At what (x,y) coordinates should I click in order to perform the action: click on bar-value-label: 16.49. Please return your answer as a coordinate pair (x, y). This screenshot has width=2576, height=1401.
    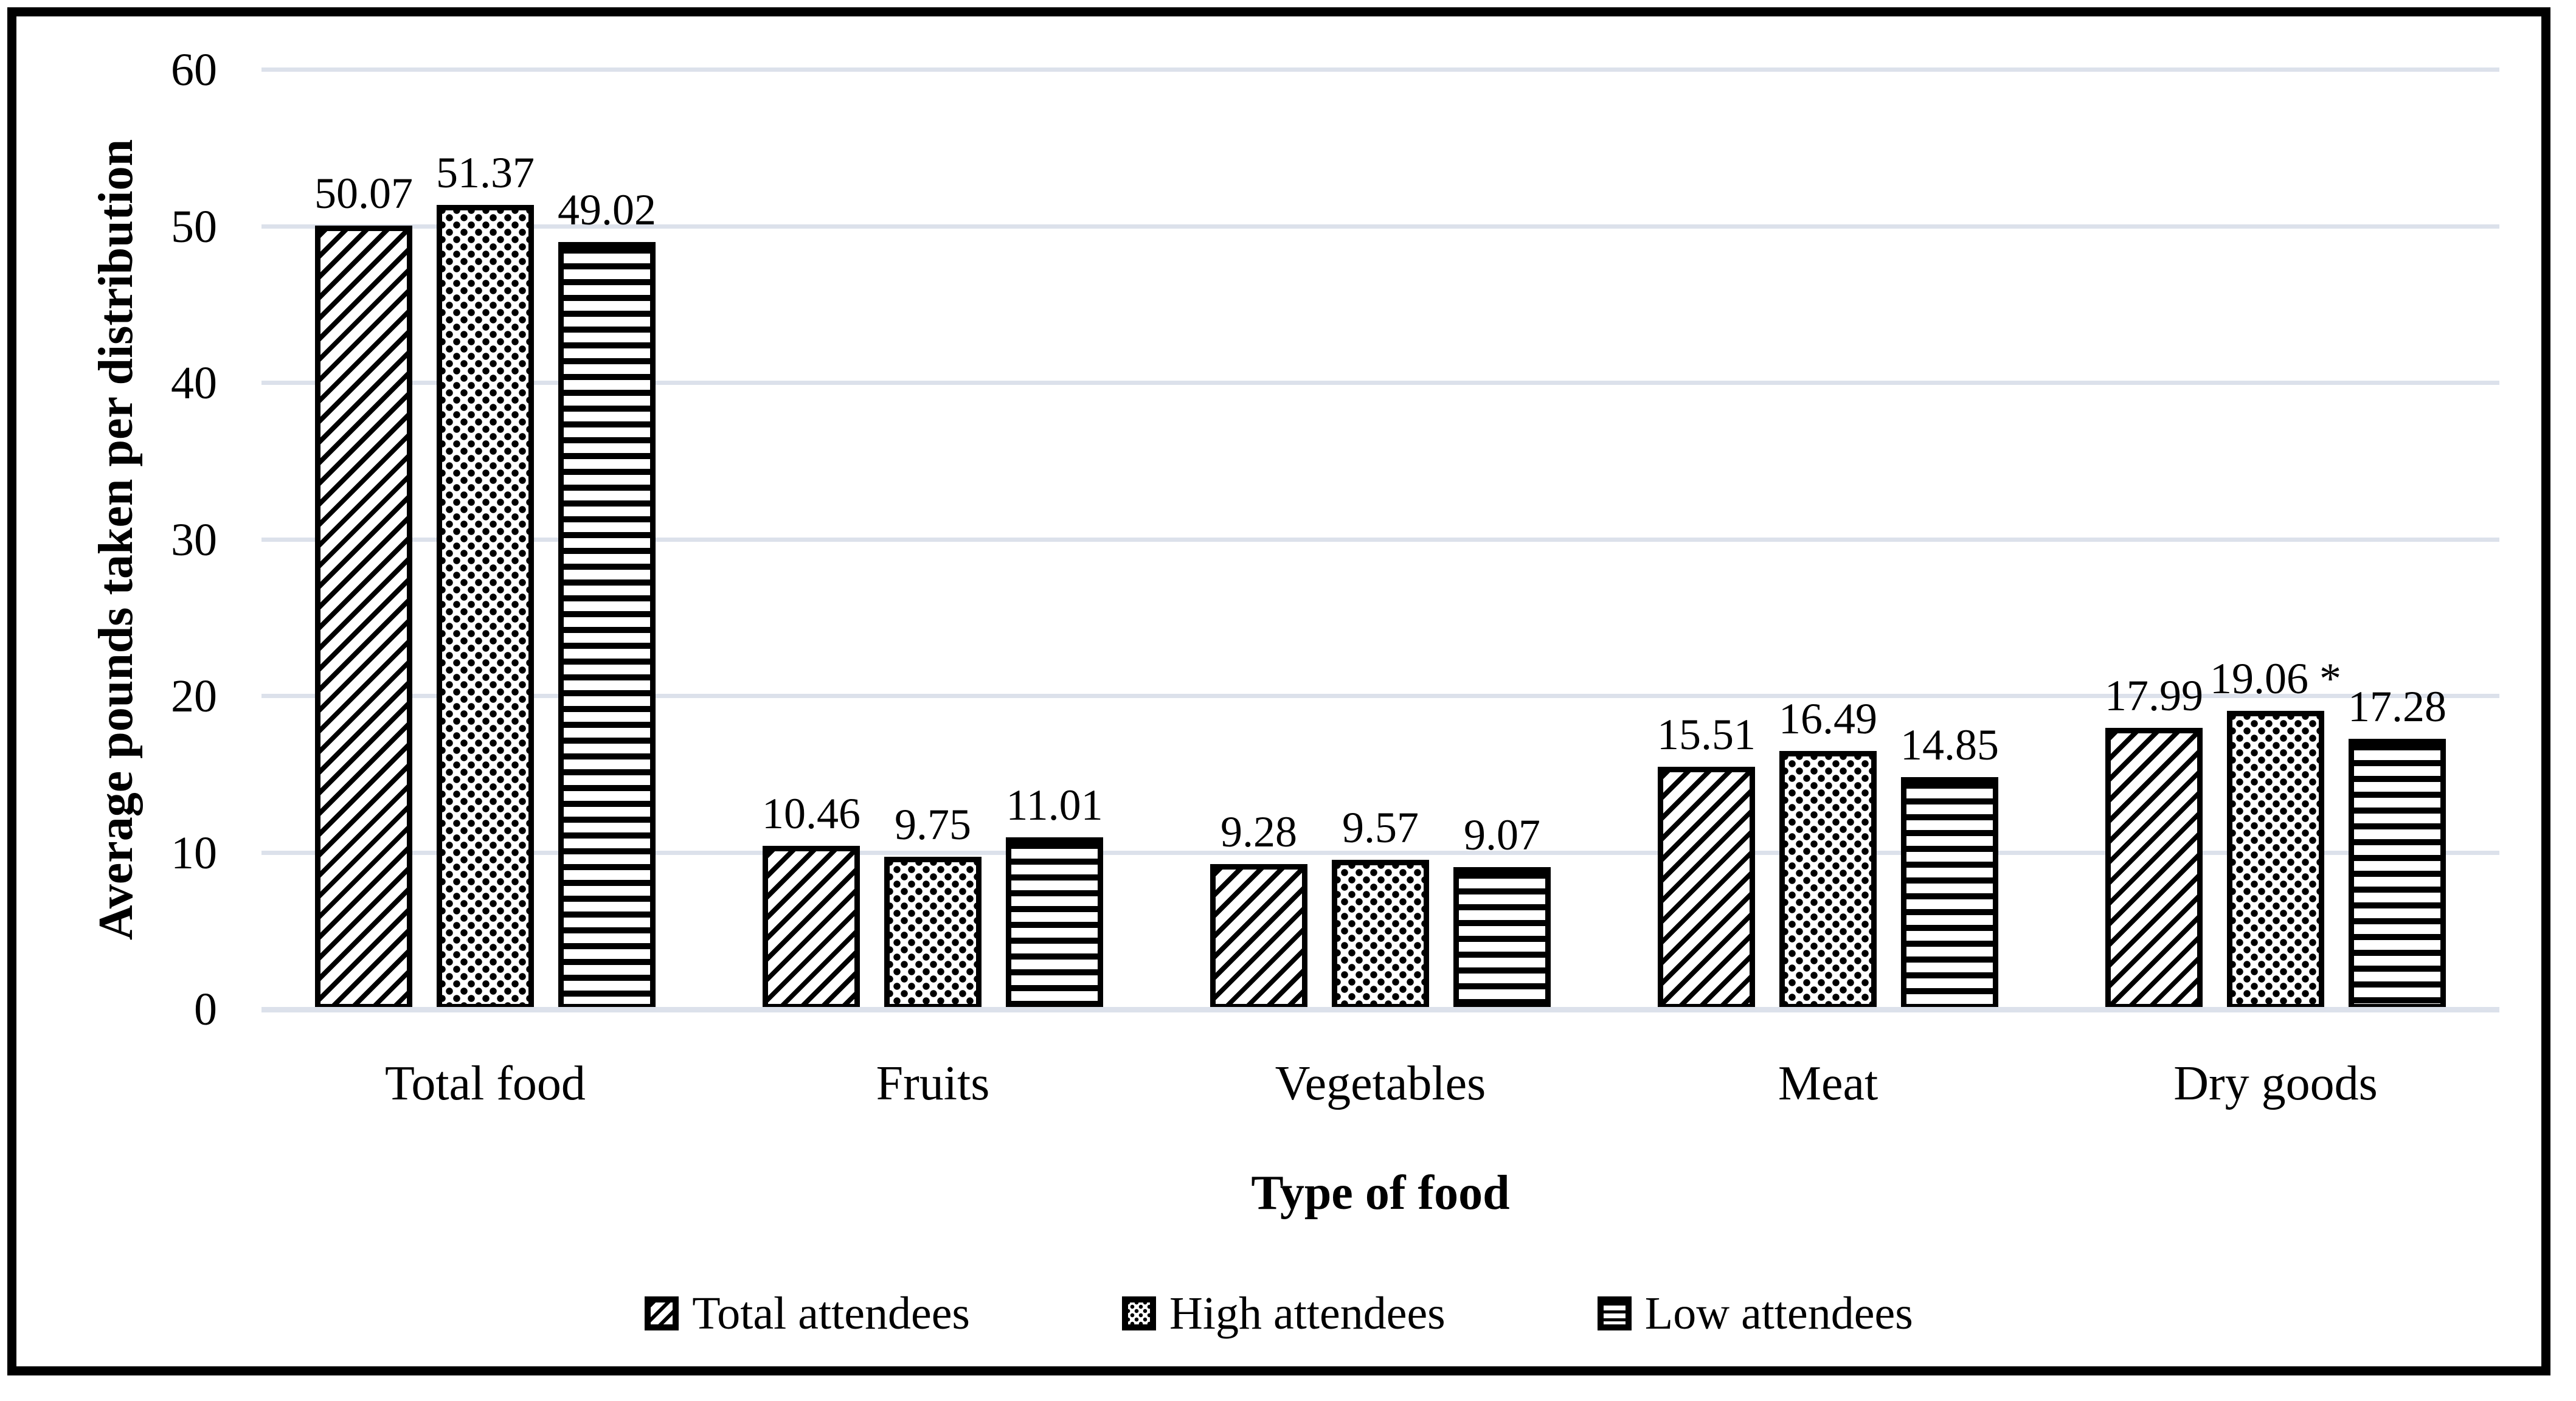
    Looking at the image, I should click on (1828, 719).